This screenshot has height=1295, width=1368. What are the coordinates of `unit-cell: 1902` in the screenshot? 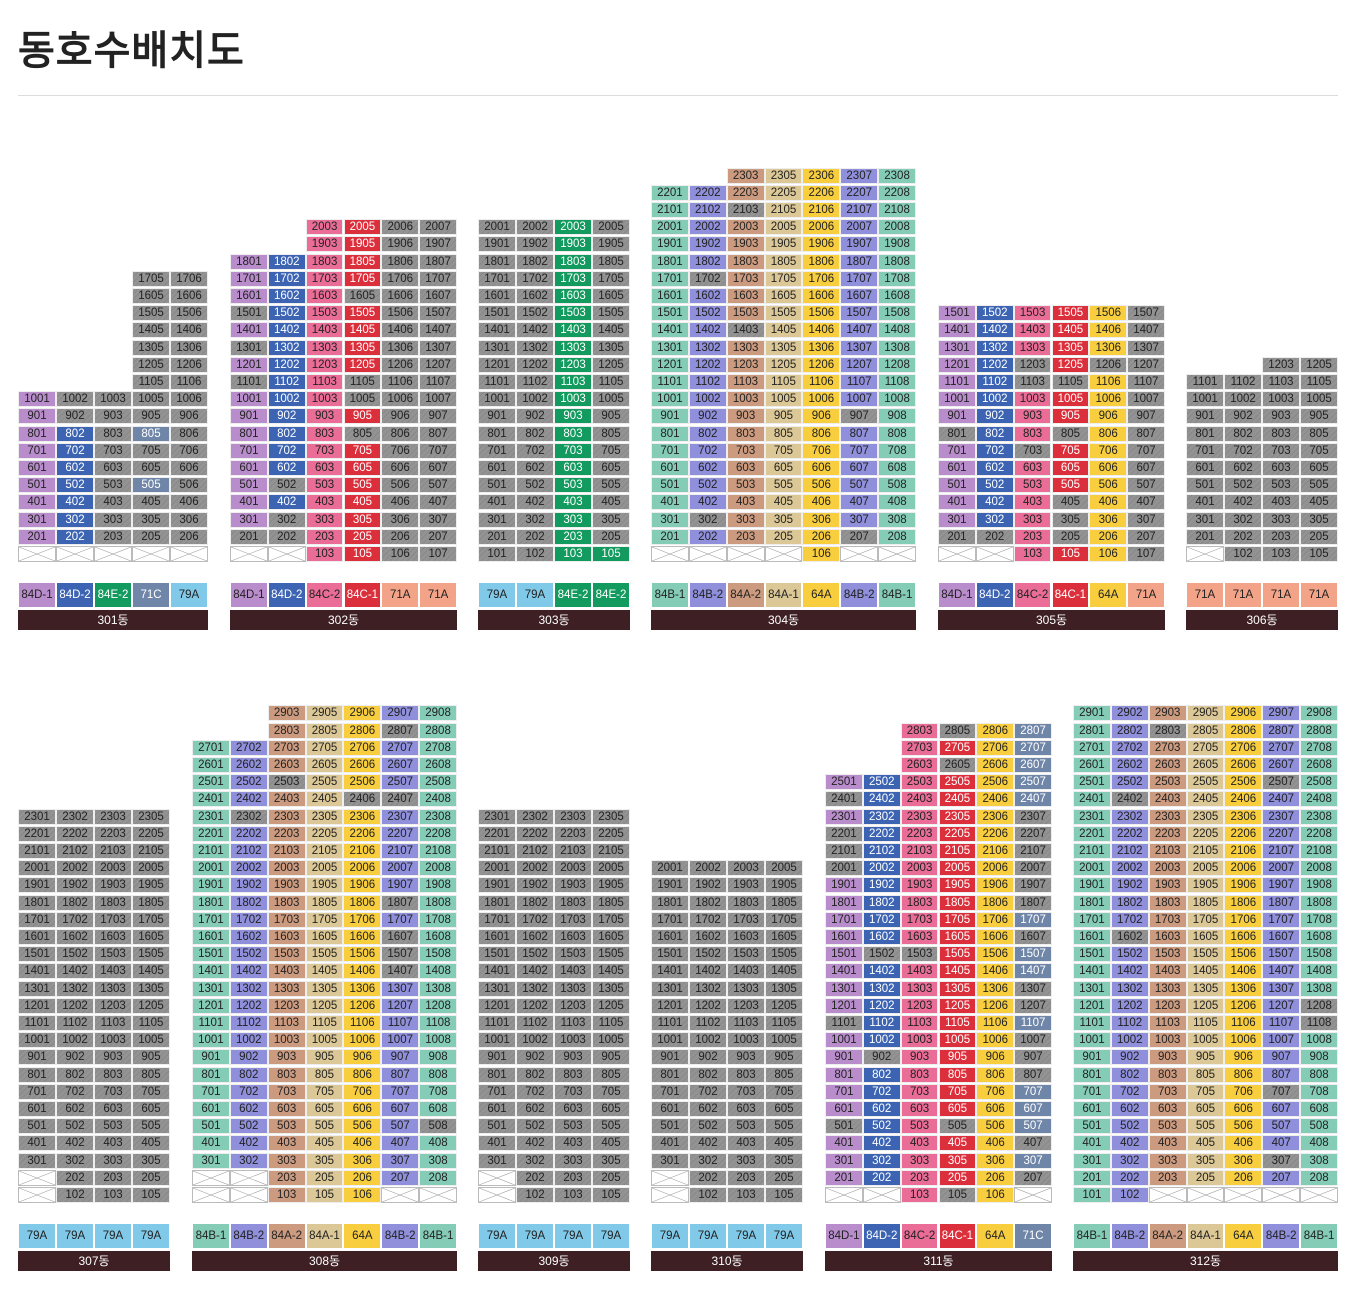 It's located at (881, 885).